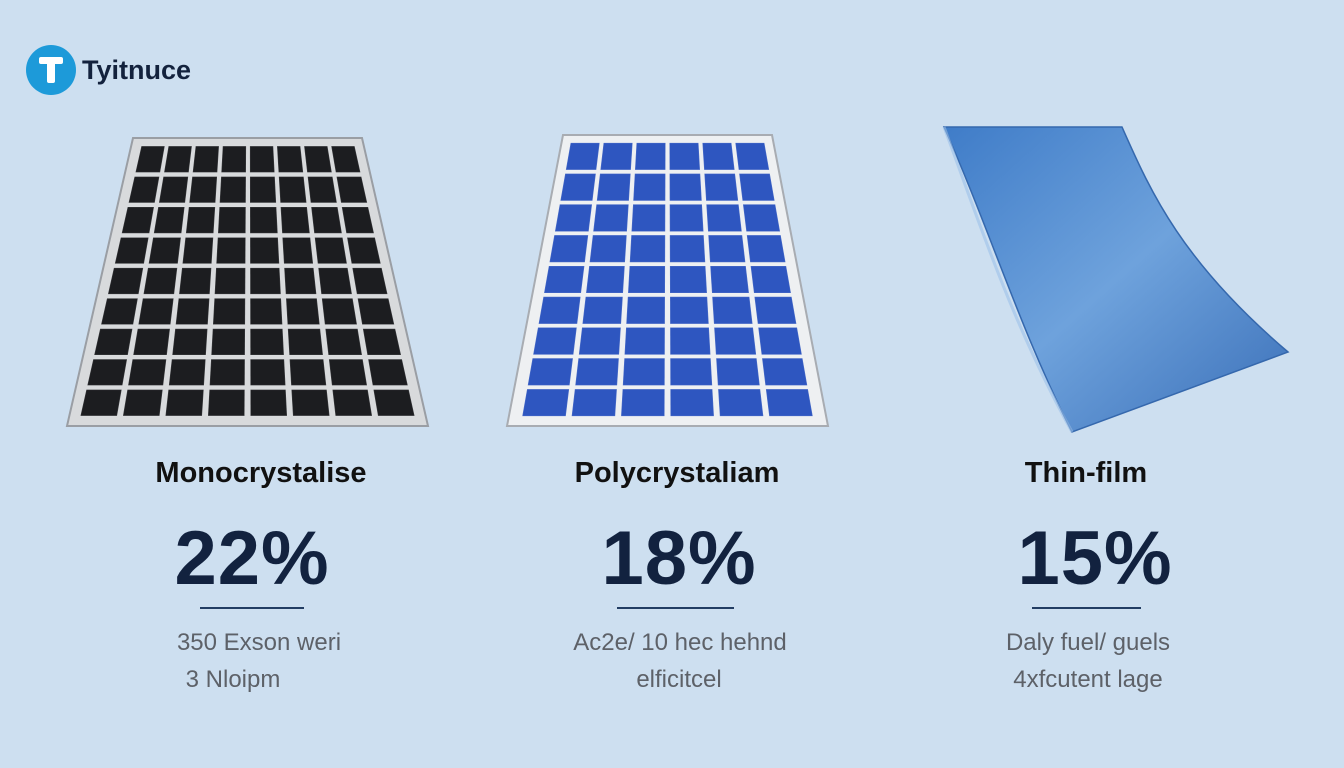 This screenshot has width=1344, height=768. I want to click on description-line: Ac2e/ 10 hec hehnd, so click(680, 642).